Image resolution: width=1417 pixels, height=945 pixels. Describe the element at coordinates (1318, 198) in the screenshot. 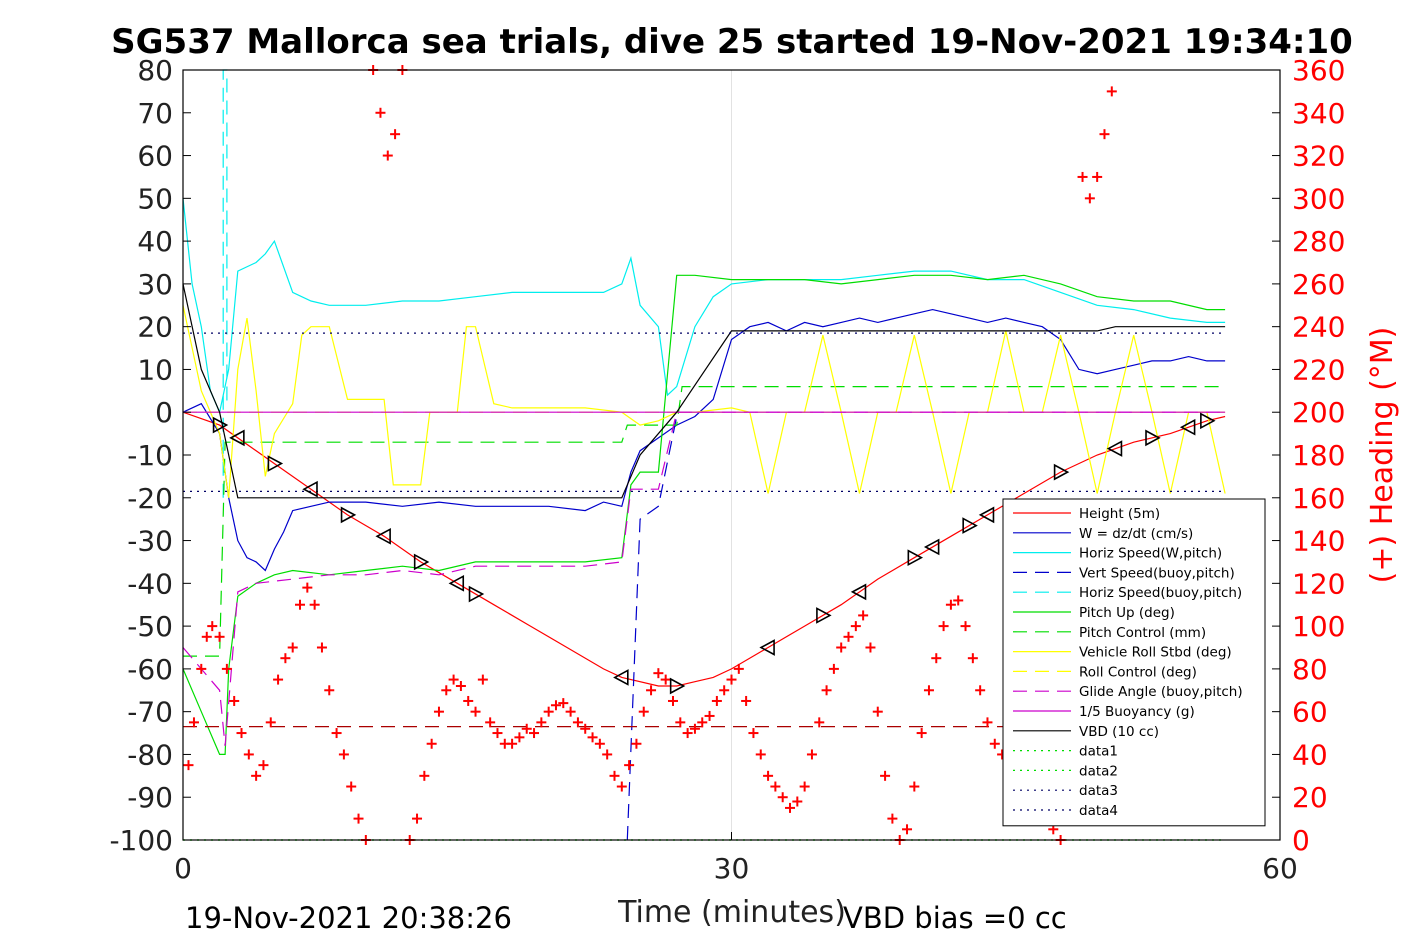

I see `right-tick-label: 300` at that location.